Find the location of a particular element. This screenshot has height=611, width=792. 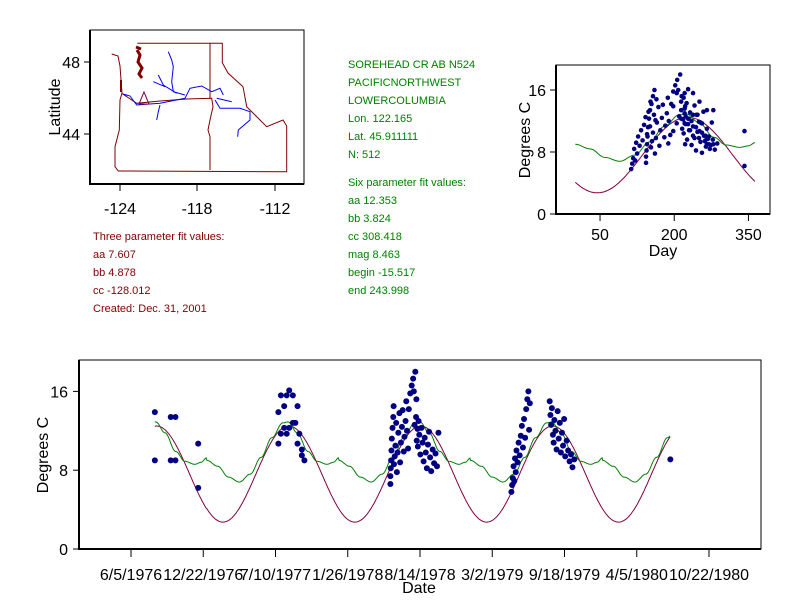

columbia-river is located at coordinates (173, 95).